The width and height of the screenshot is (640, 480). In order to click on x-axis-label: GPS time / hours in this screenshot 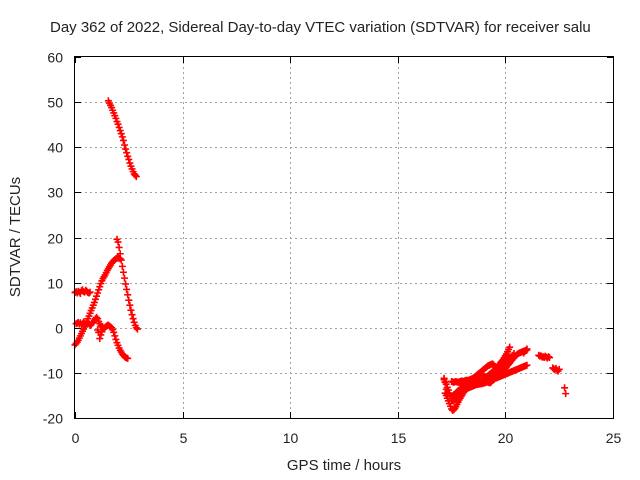, I will do `click(344, 465)`.